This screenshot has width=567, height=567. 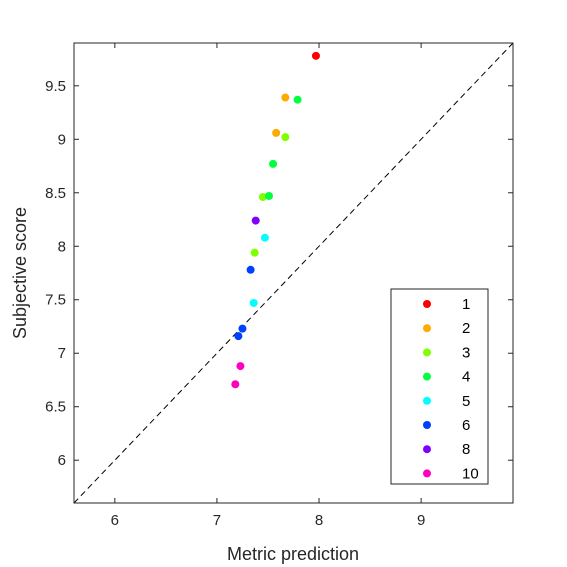 What do you see at coordinates (466, 304) in the screenshot?
I see `legend-label-1: 1` at bounding box center [466, 304].